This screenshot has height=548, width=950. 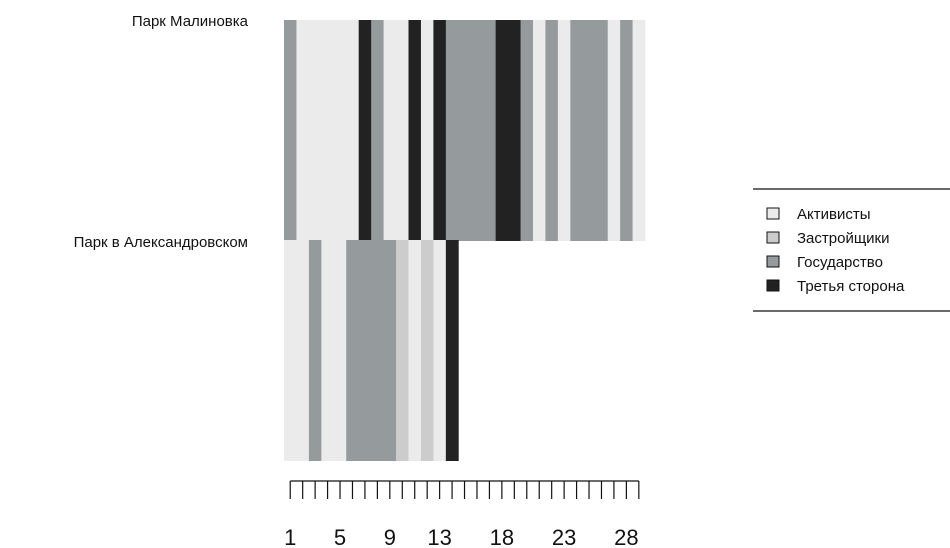 What do you see at coordinates (840, 262) in the screenshot?
I see `legend-label: Государство` at bounding box center [840, 262].